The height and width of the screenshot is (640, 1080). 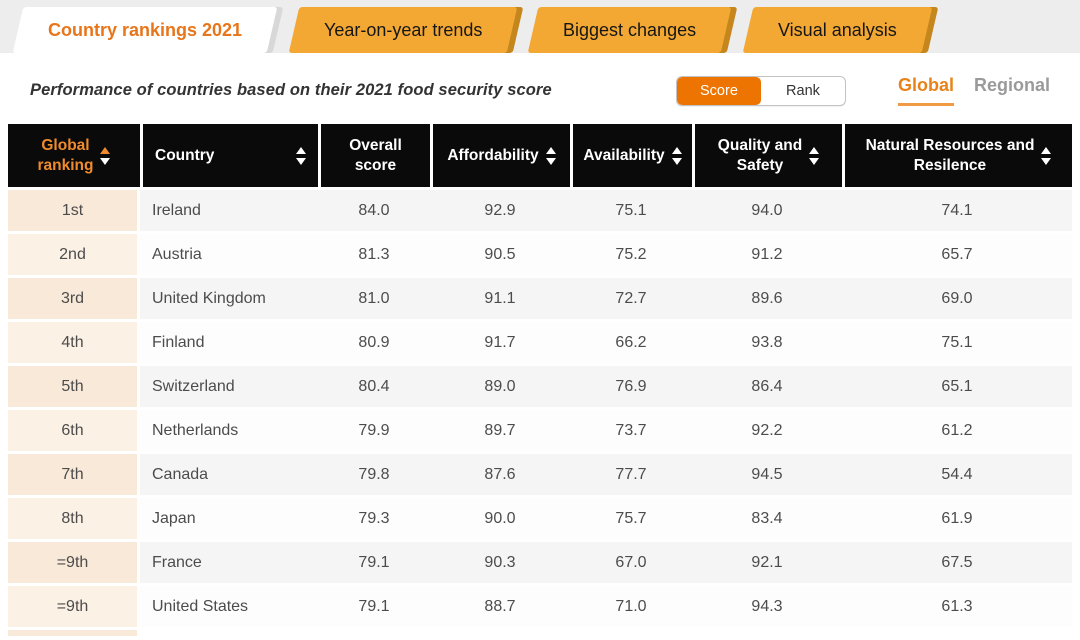 What do you see at coordinates (74, 476) in the screenshot?
I see `rank-cell: 7th` at bounding box center [74, 476].